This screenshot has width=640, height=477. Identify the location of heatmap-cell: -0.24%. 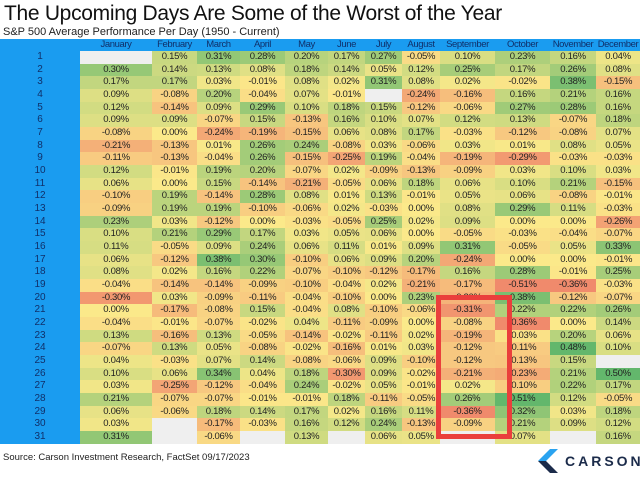
(421, 96).